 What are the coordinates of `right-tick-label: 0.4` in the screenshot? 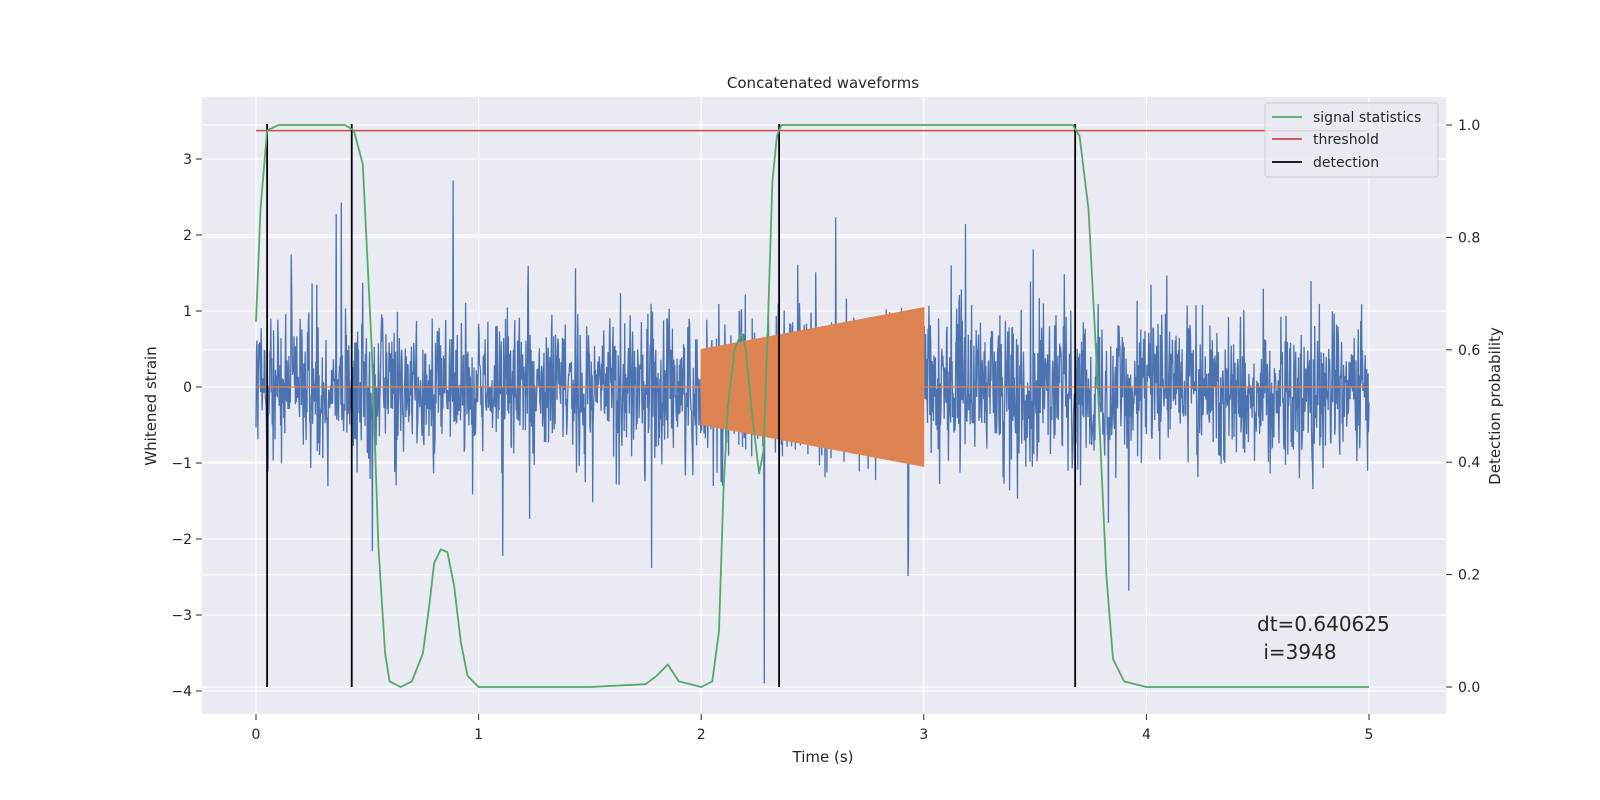 It's located at (1469, 463).